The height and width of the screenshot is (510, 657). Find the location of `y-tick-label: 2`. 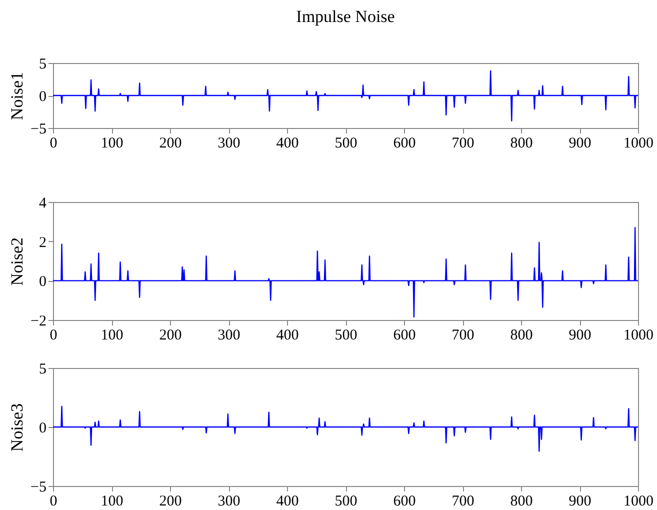

y-tick-label: 2 is located at coordinates (42, 242).